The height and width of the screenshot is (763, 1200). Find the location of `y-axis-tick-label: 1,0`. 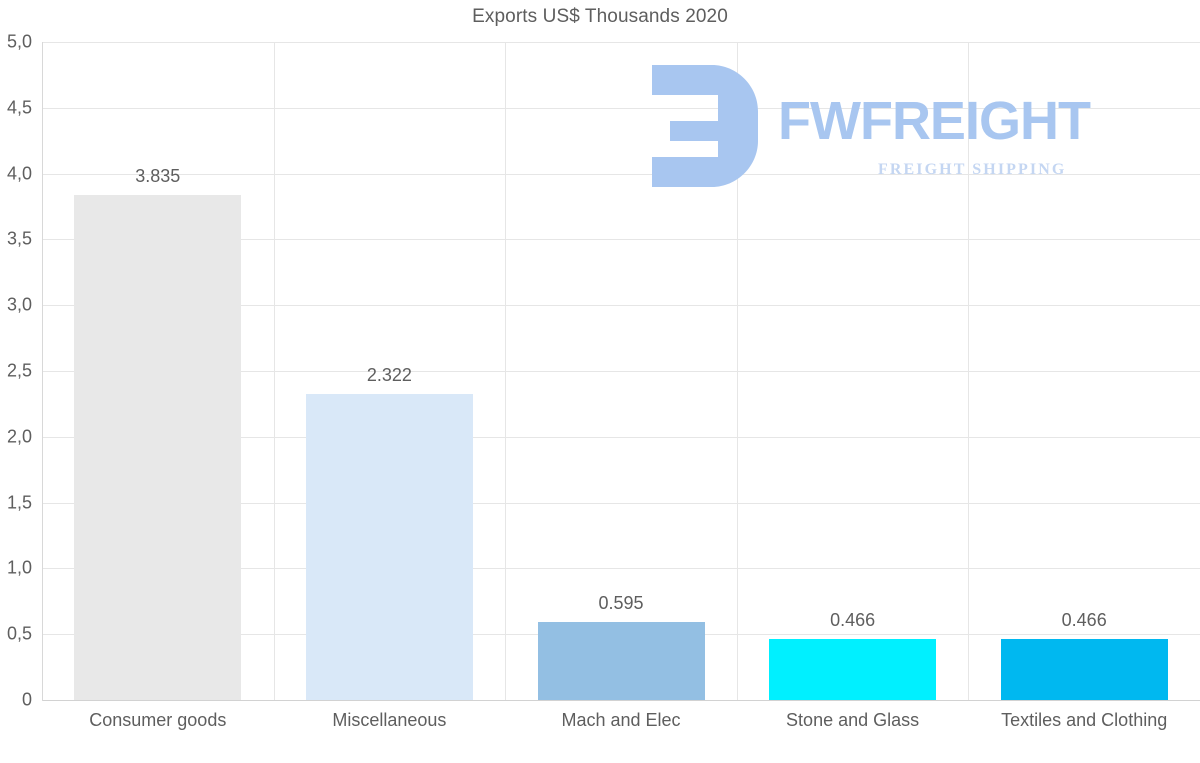

y-axis-tick-label: 1,0 is located at coordinates (19, 567).